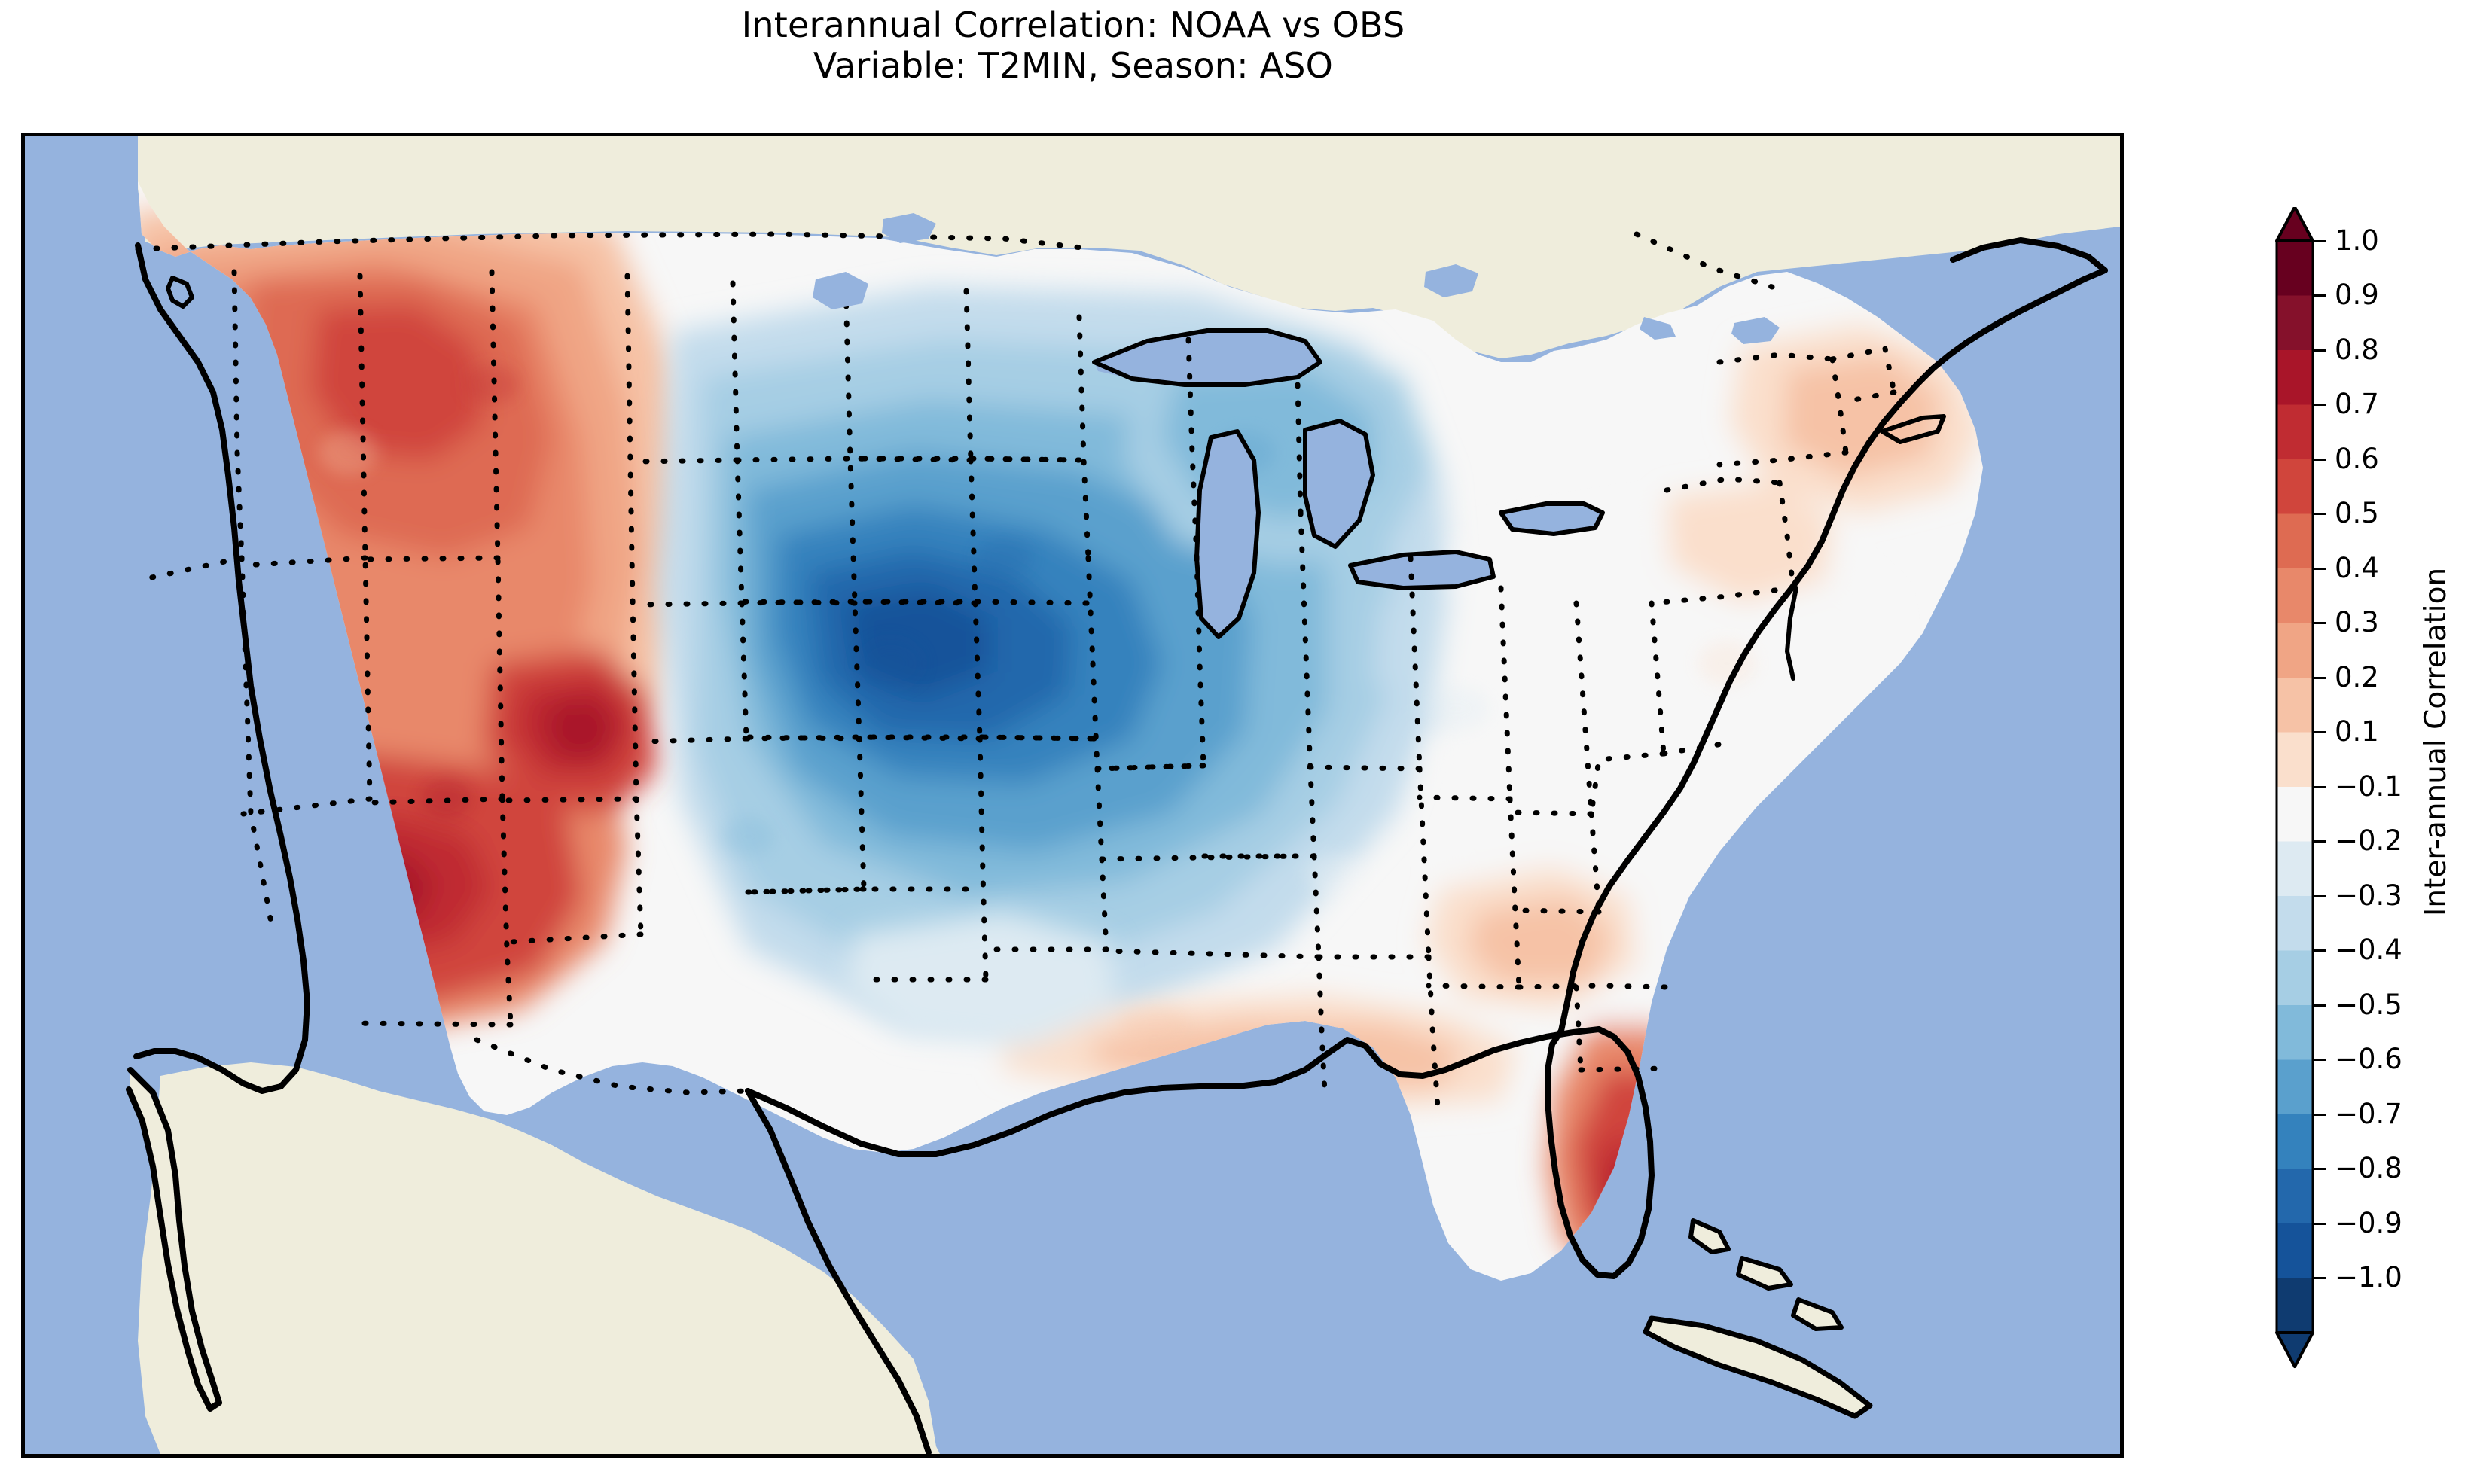 The image size is (2474, 1484). What do you see at coordinates (2368, 1277) in the screenshot?
I see `colorbar-tick-label: −1.0` at bounding box center [2368, 1277].